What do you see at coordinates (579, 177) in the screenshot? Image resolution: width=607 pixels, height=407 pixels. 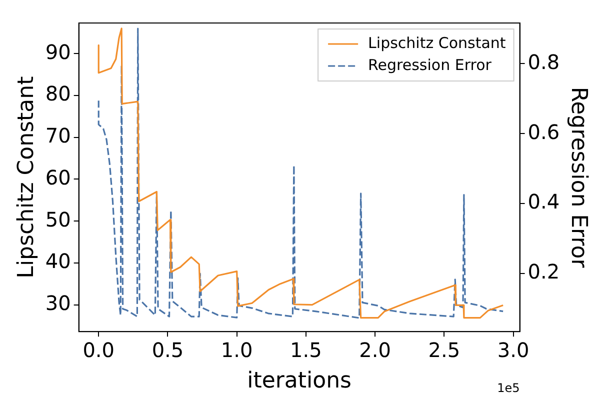 I see `y2-axis-title: Regression Error` at bounding box center [579, 177].